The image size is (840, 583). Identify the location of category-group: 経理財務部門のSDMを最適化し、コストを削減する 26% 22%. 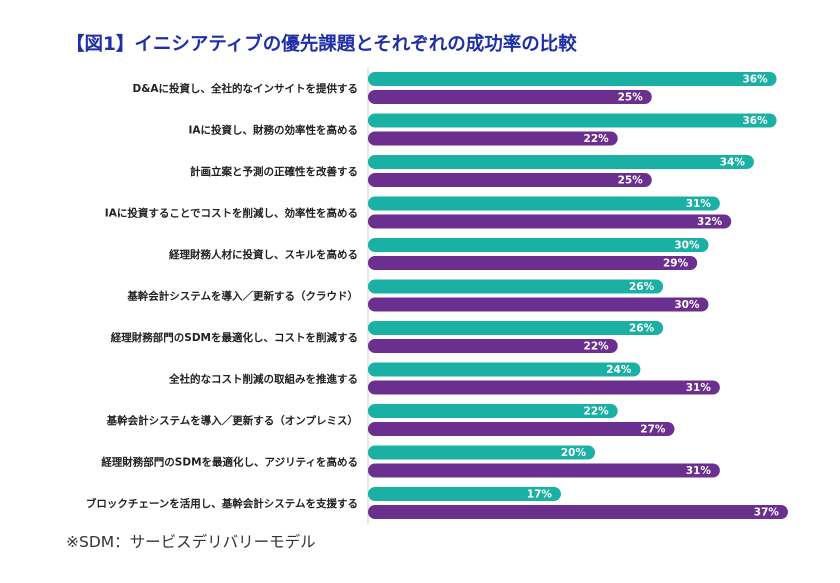
(387, 337).